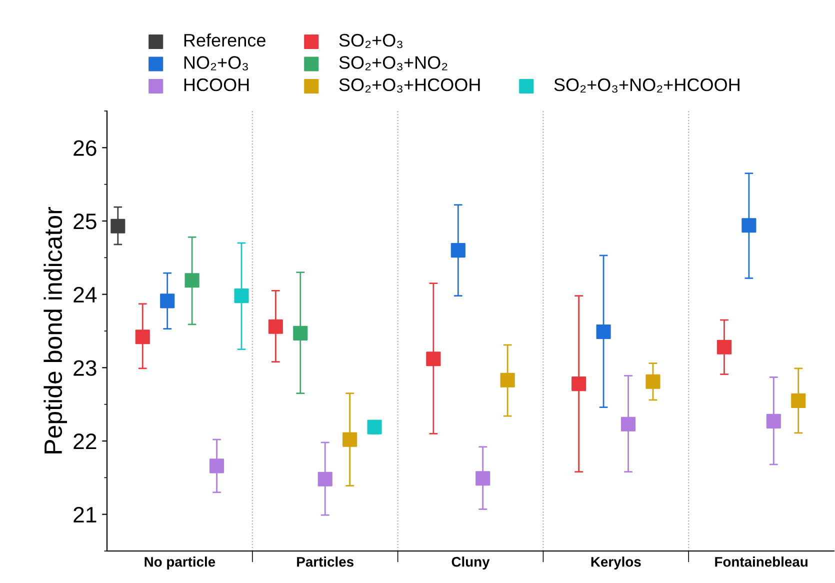 This screenshot has width=835, height=583. What do you see at coordinates (216, 63) in the screenshot?
I see `legend-label: NO₂+O₃` at bounding box center [216, 63].